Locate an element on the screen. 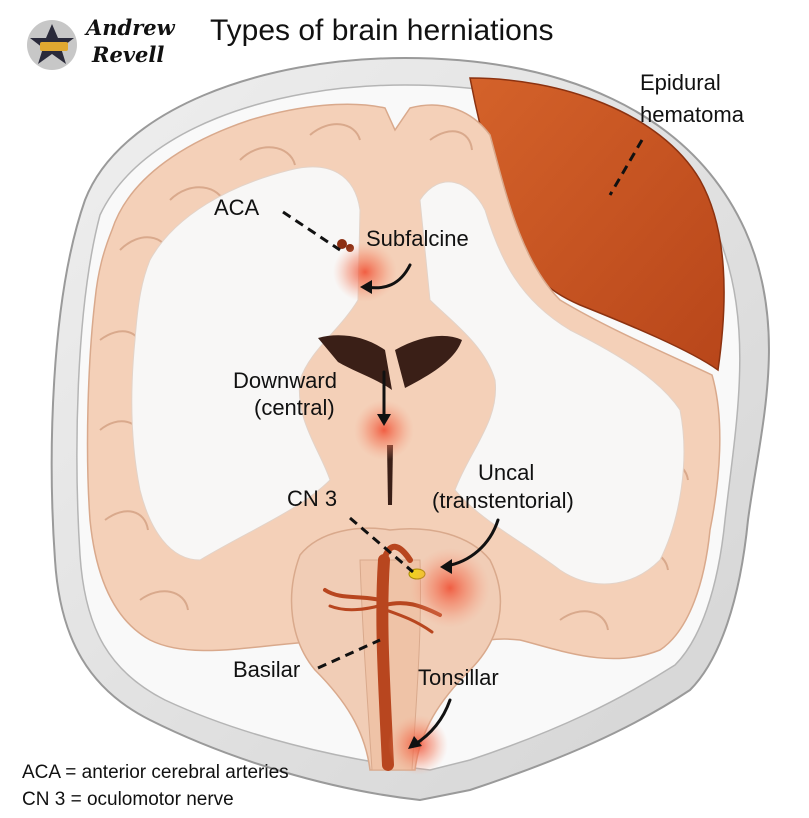 The image size is (809, 818). downward-glow is located at coordinates (384, 430).